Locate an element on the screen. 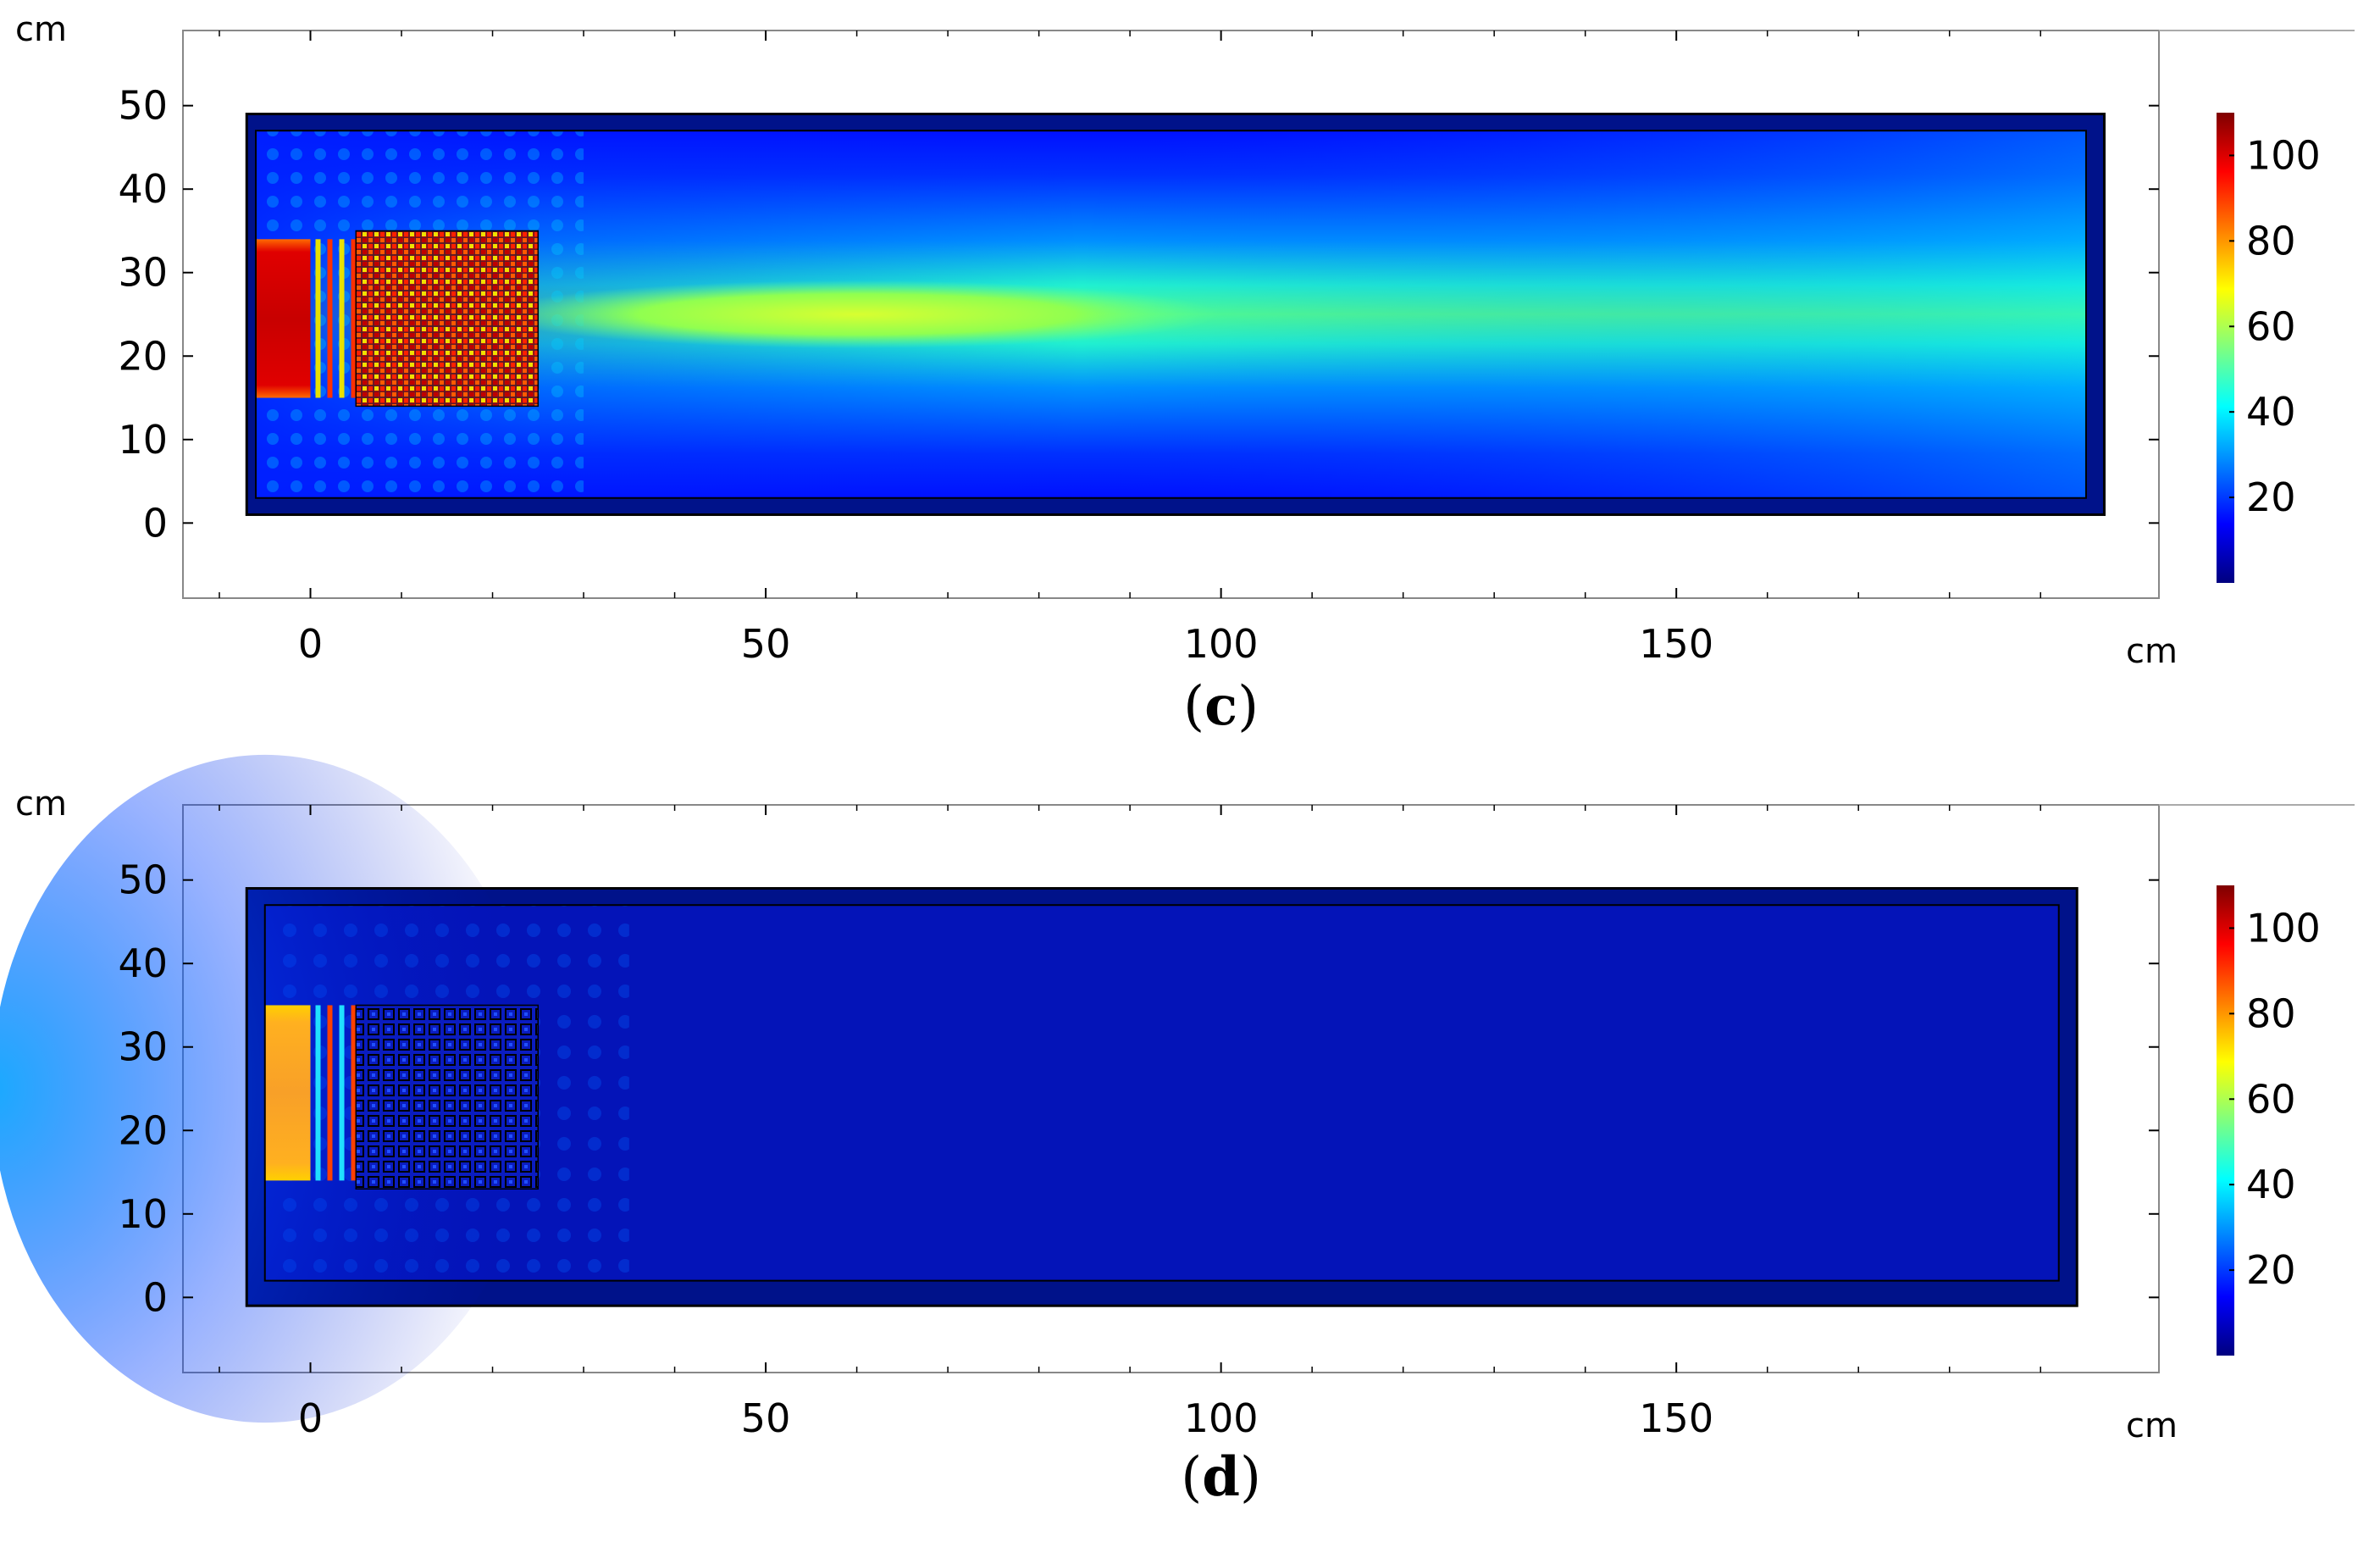  panel-caption: (c) is located at coordinates (1221, 706).